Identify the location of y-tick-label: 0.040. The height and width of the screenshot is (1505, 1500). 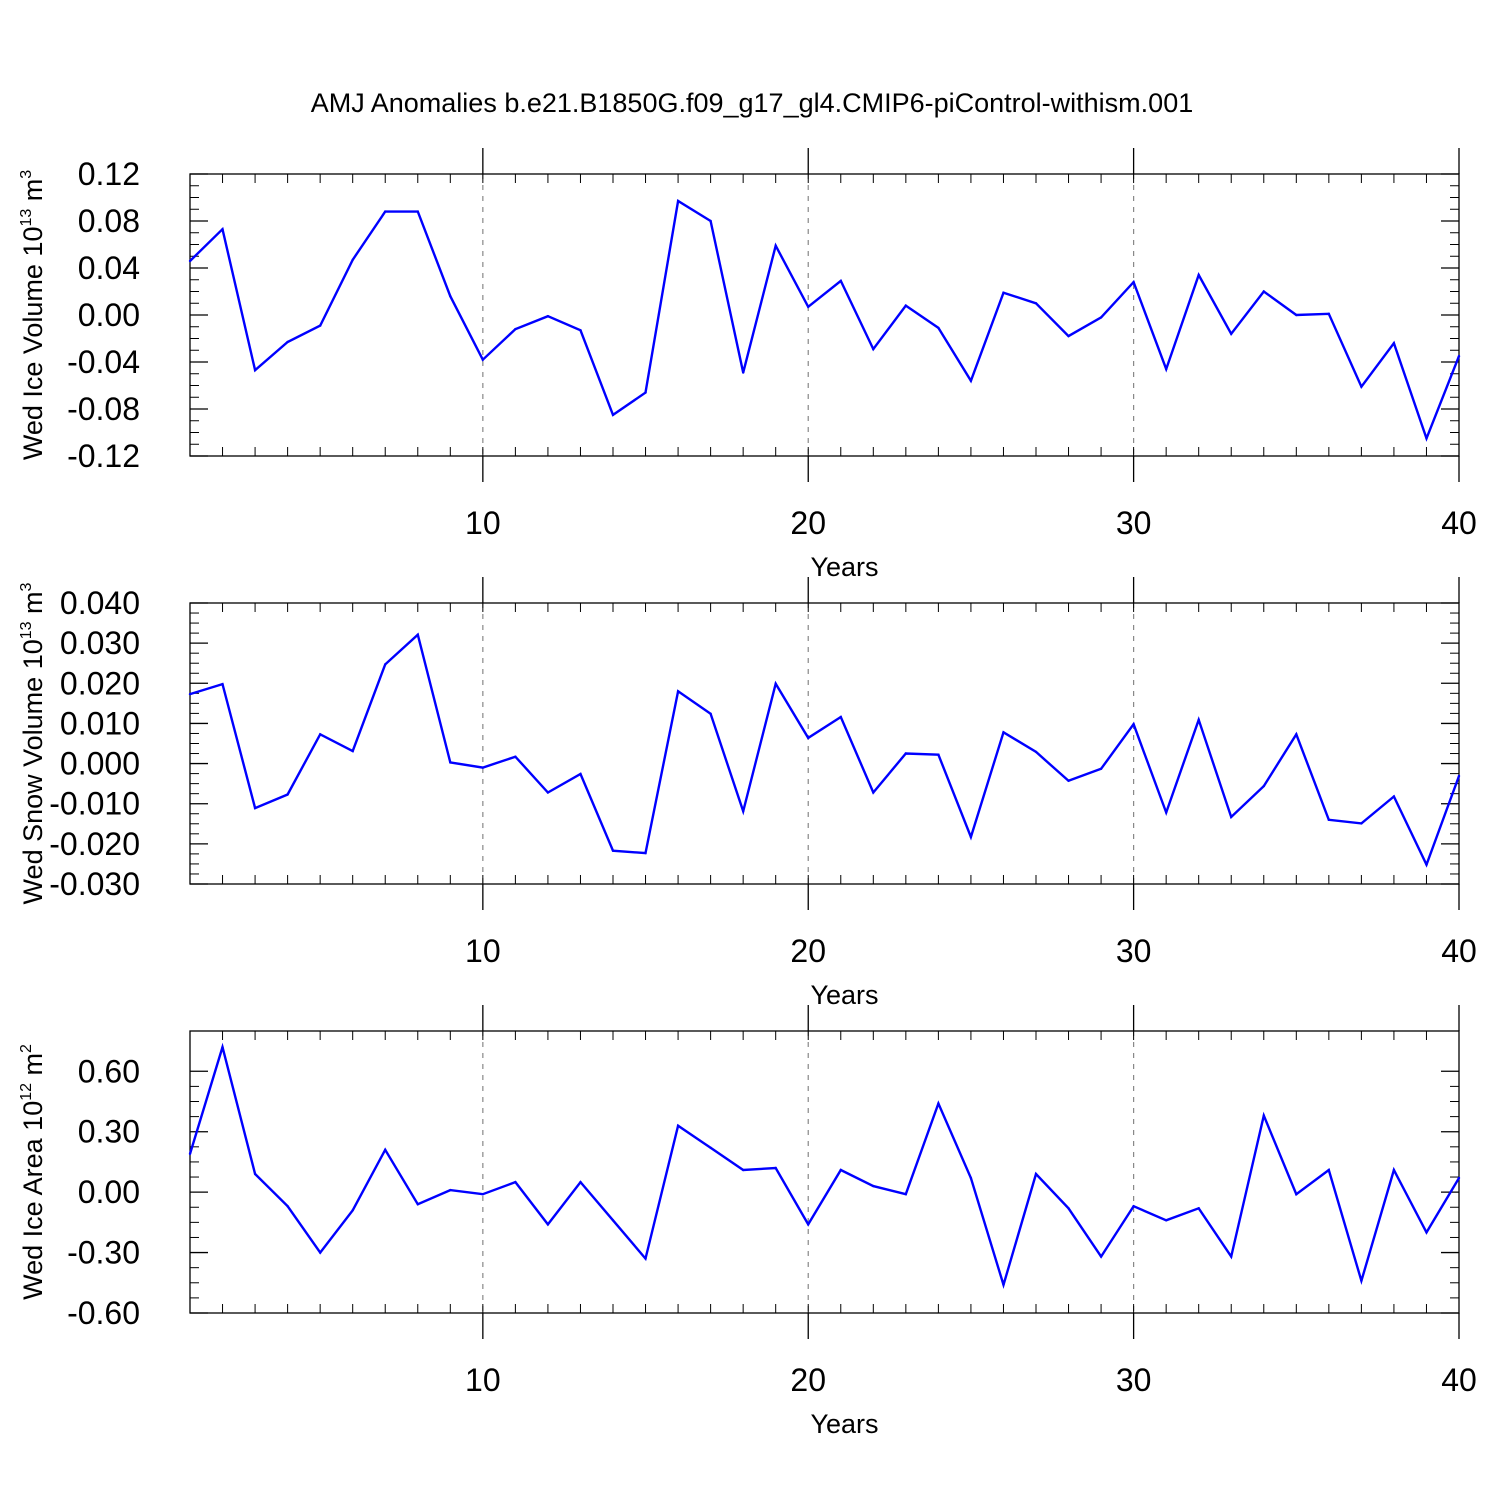
(100, 603).